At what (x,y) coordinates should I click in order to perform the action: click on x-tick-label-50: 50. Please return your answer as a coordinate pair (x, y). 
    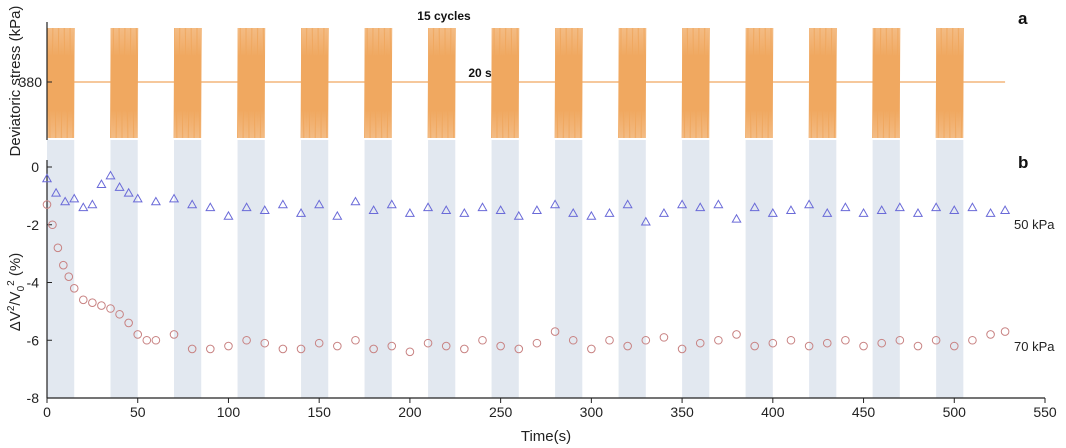
    Looking at the image, I should click on (138, 412).